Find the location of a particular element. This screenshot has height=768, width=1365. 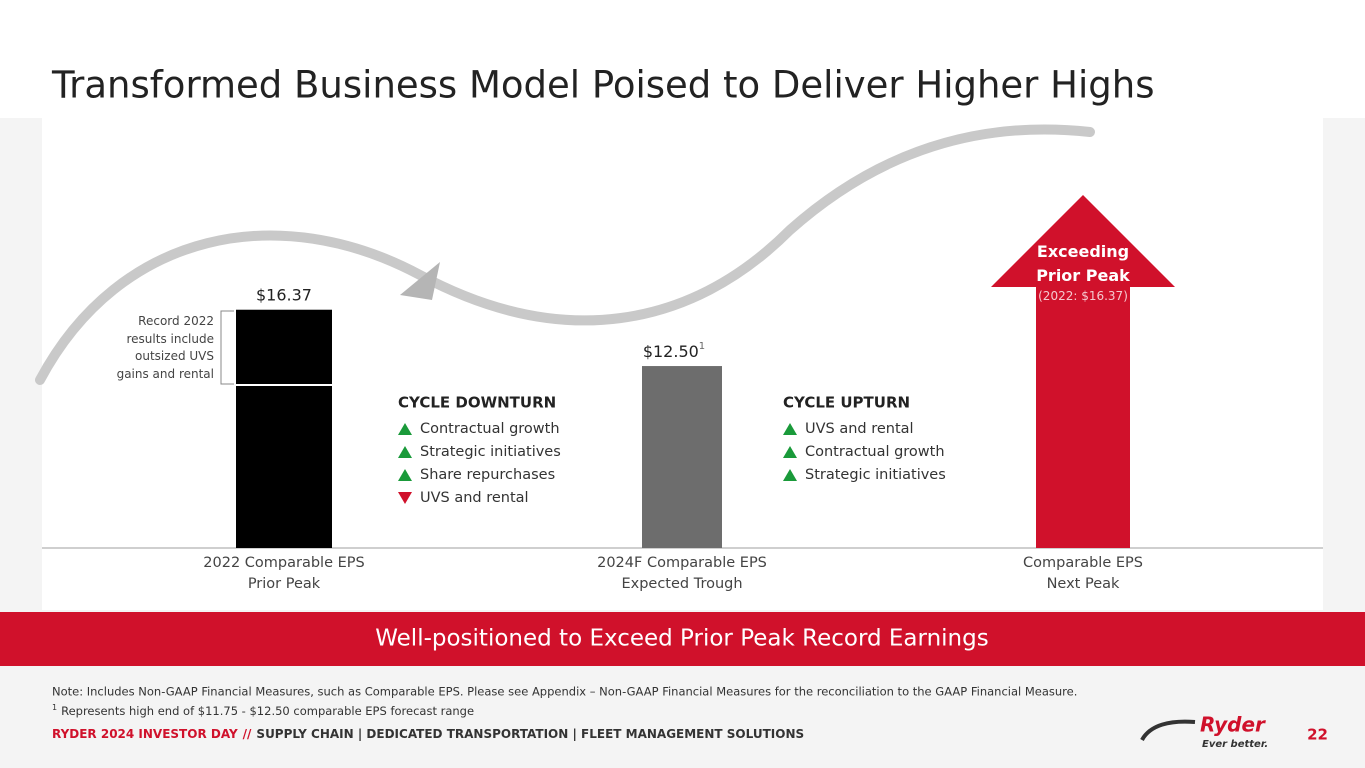

x-tick-label: 2024F Comparable EPS Expected Trough is located at coordinates (682, 573).